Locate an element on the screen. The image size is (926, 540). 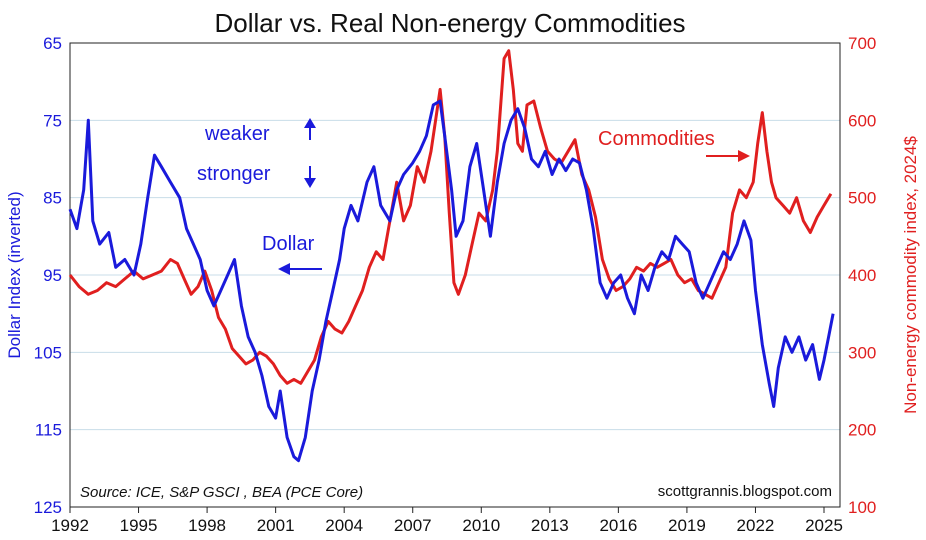
arrow-down-icon is located at coordinates (310, 177).